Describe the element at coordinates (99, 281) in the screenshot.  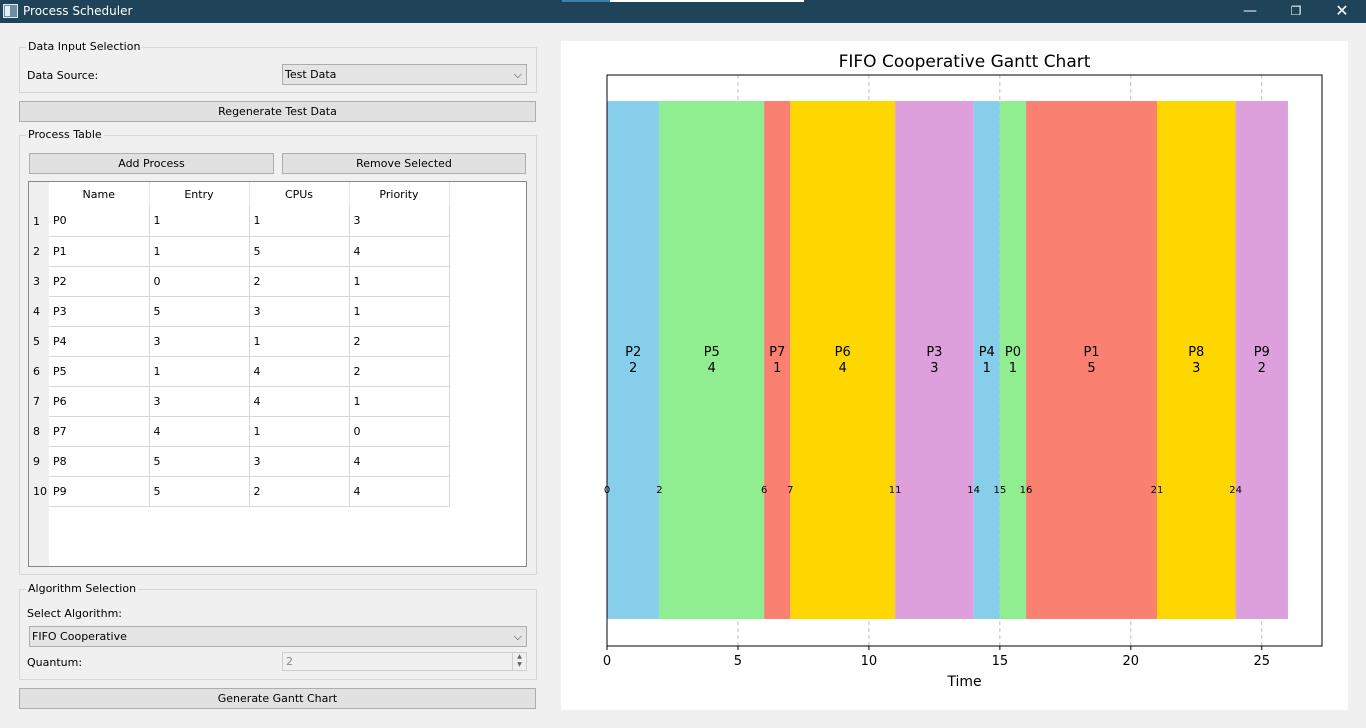
I see `cell-name: P2` at that location.